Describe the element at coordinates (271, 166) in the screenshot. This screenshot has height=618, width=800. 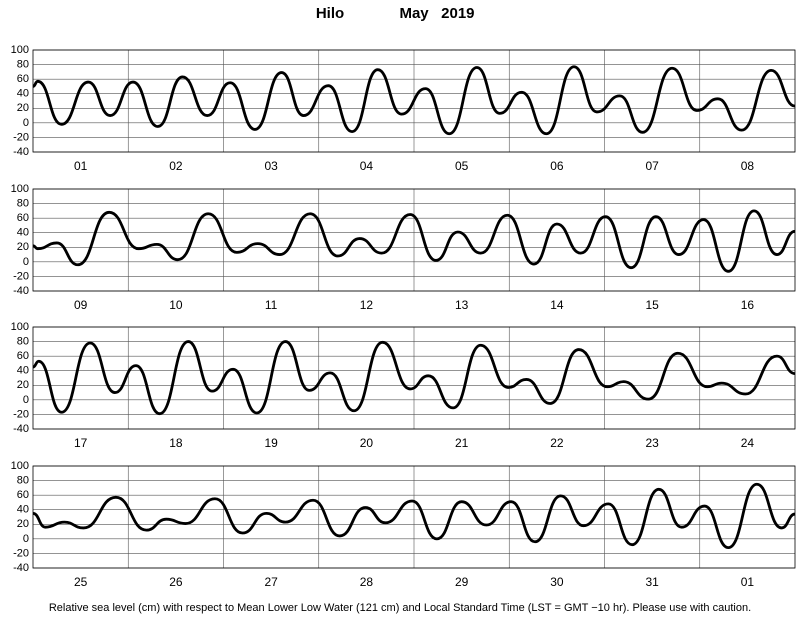
I see `x-tick-label: 03` at that location.